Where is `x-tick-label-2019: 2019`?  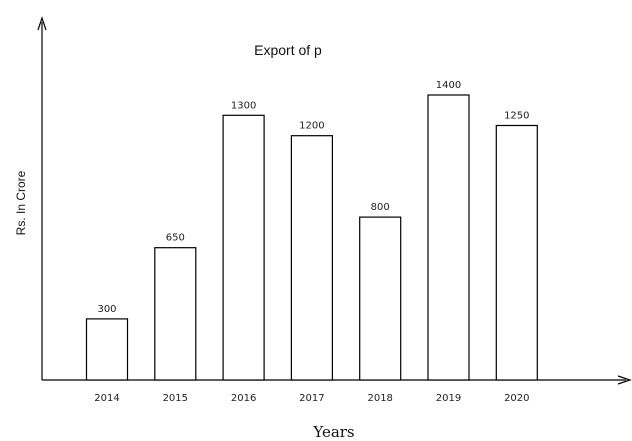 x-tick-label-2019: 2019 is located at coordinates (448, 398).